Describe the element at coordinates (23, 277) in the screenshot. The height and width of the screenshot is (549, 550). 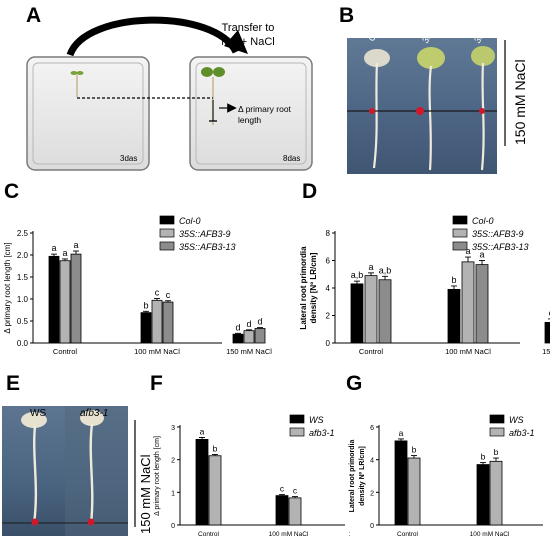
I see `y-tick-label: 1.5` at that location.